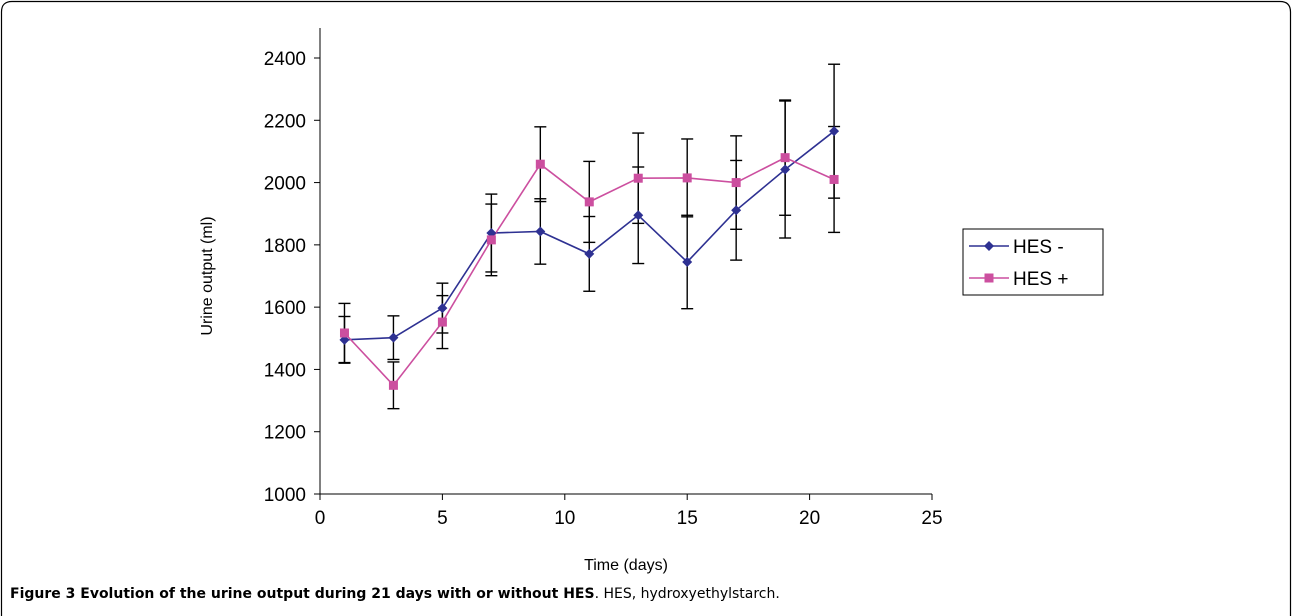 The height and width of the screenshot is (616, 1292). Describe the element at coordinates (285, 495) in the screenshot. I see `y-tick-label: 1000` at that location.